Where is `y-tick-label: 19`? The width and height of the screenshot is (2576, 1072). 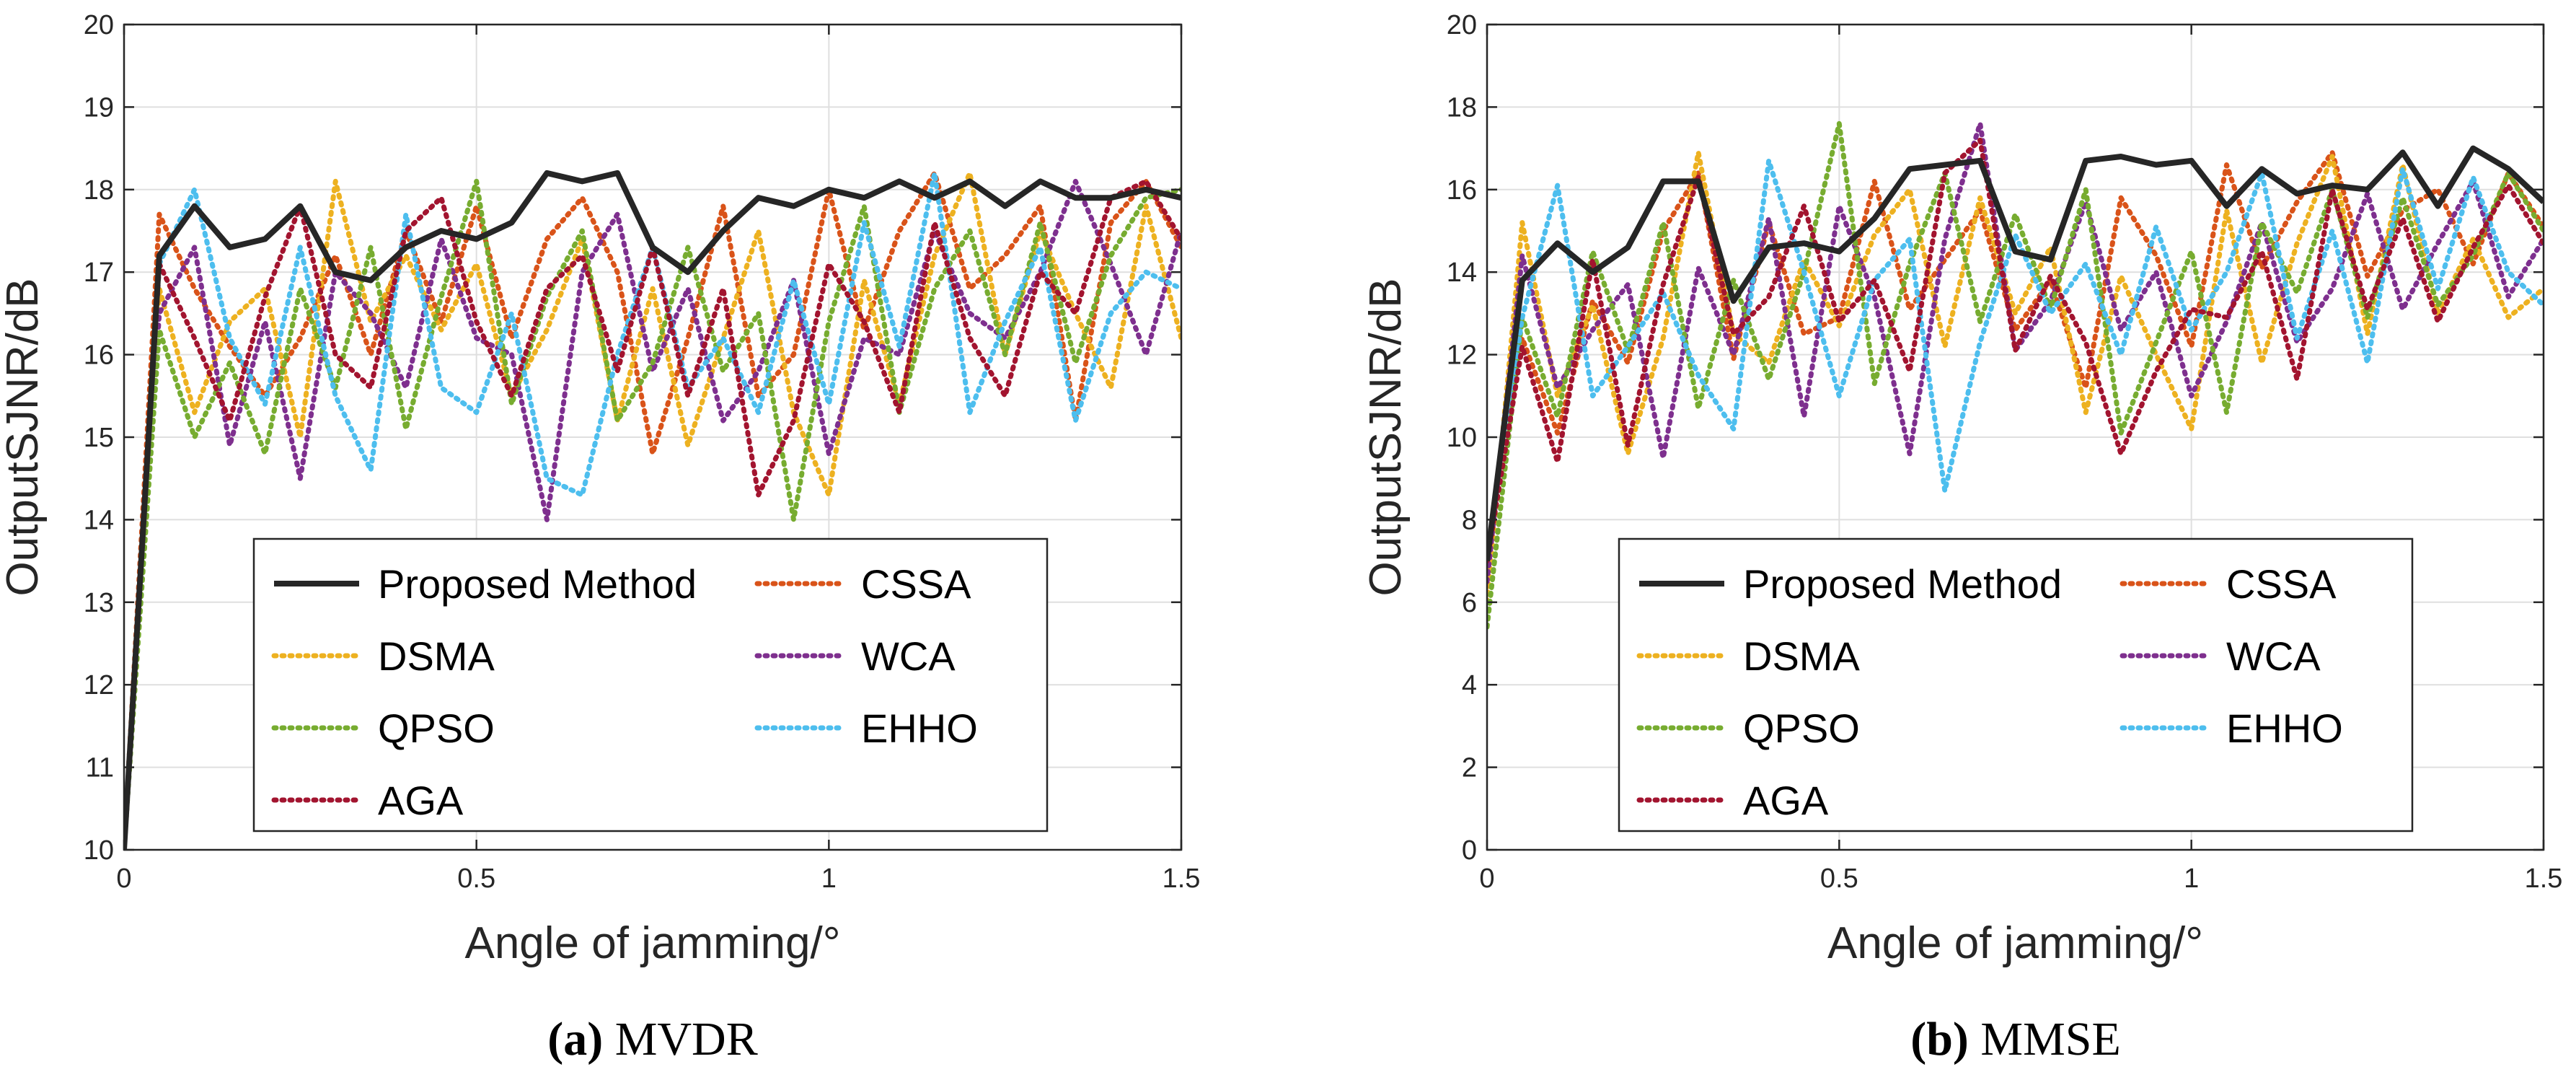 y-tick-label: 19 is located at coordinates (99, 107).